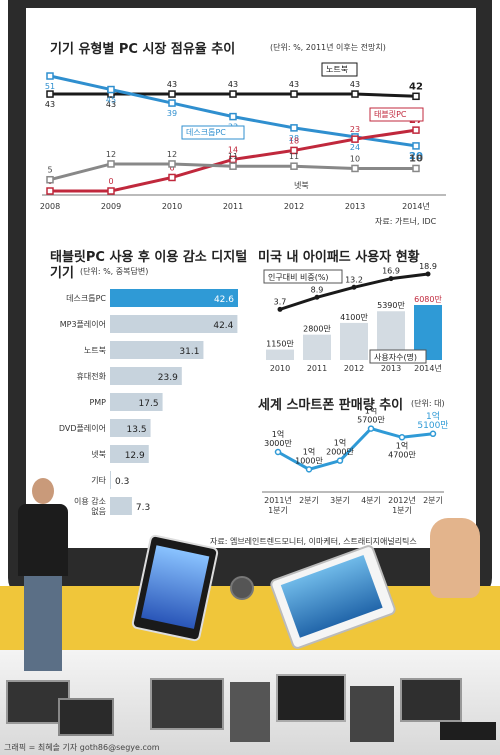  I want to click on chart1-title: 기기 유형별 PC 시장 점유율 추이, so click(143, 49).